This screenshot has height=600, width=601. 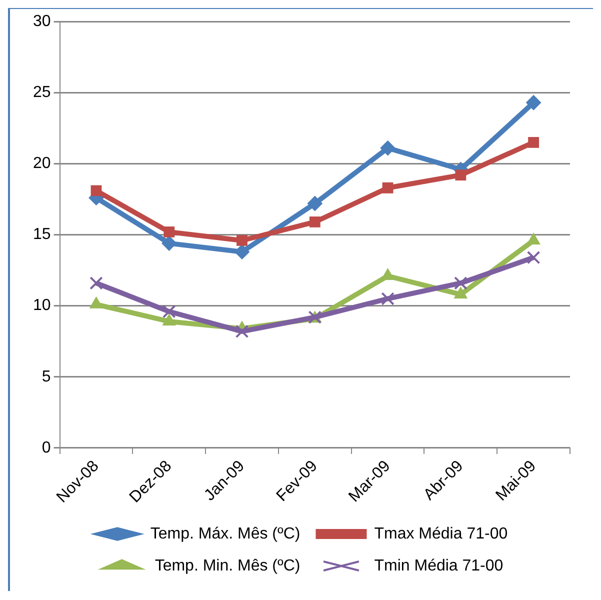 What do you see at coordinates (42, 163) in the screenshot?
I see `y-tick-label: 20` at bounding box center [42, 163].